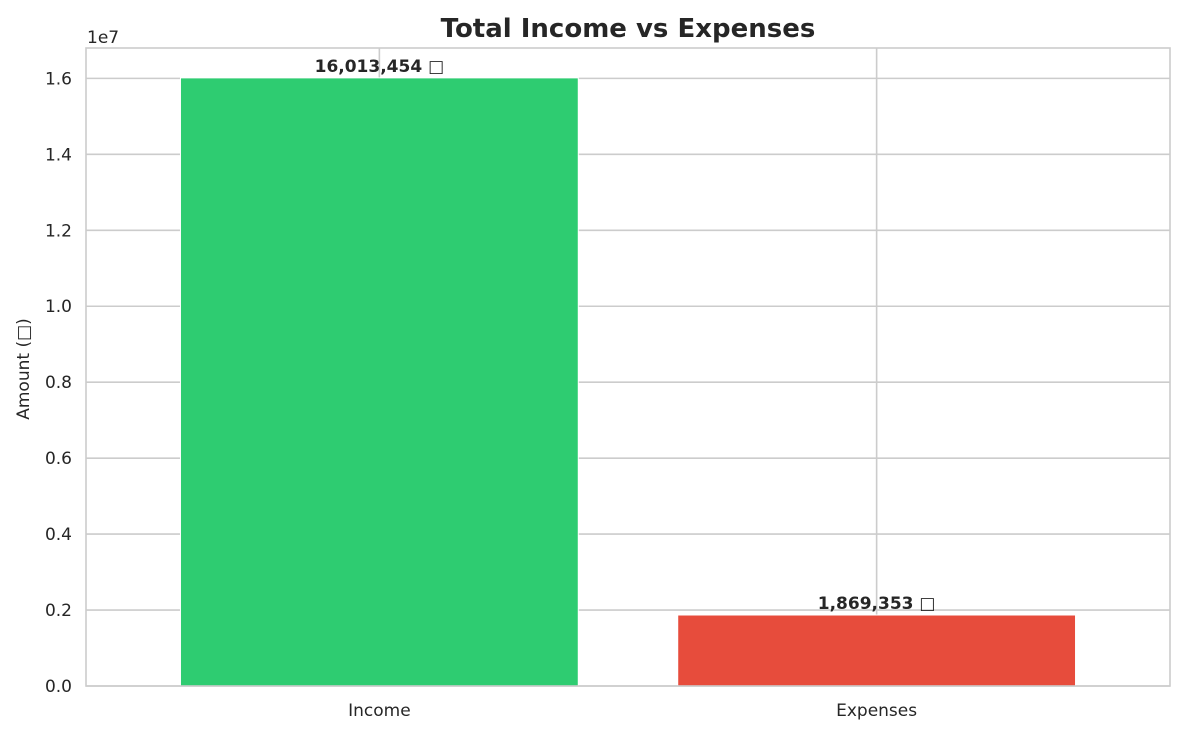 This screenshot has width=1184, height=739. What do you see at coordinates (58, 611) in the screenshot?
I see `y-tick-label: 0.2` at bounding box center [58, 611].